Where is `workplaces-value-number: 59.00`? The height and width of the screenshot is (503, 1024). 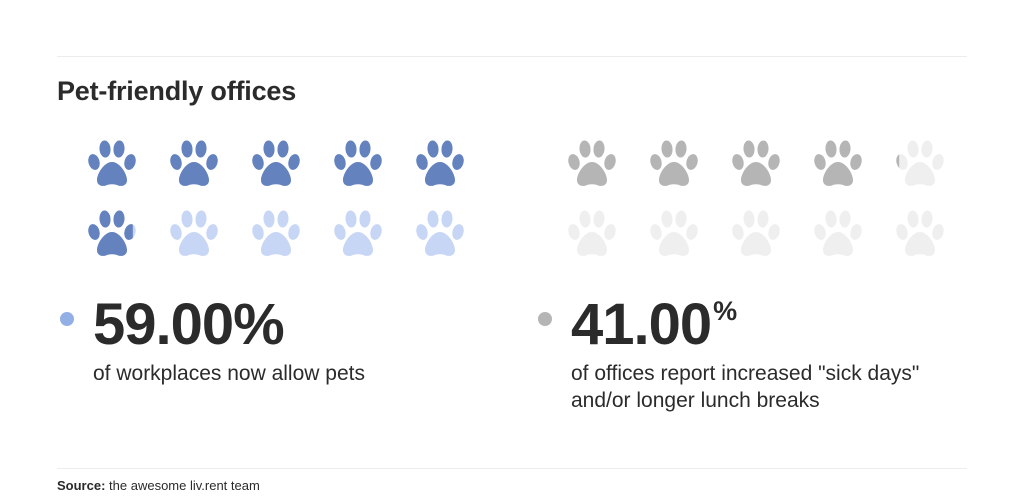 workplaces-value-number: 59.00 is located at coordinates (163, 324).